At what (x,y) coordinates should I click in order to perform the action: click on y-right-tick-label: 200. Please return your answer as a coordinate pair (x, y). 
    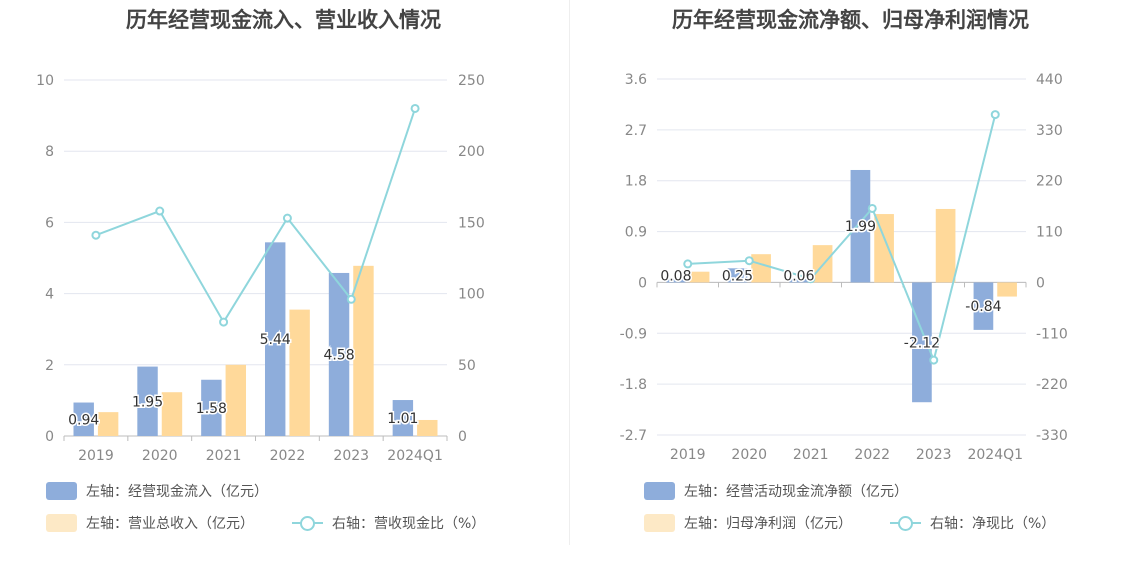
    Looking at the image, I should click on (471, 152).